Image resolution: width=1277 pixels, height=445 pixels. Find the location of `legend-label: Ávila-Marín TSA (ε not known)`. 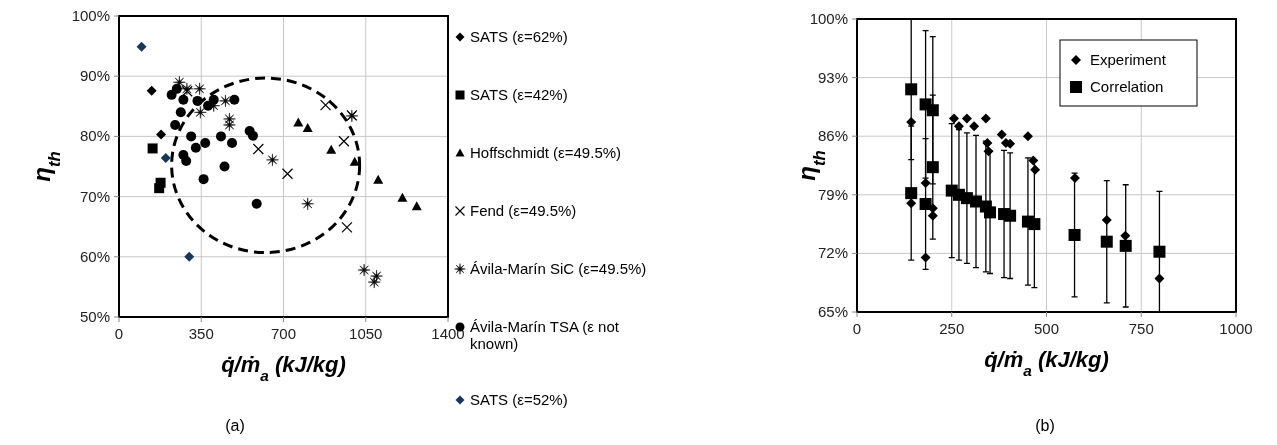

legend-label: Ávila-Marín TSA (ε not known) is located at coordinates (545, 335).